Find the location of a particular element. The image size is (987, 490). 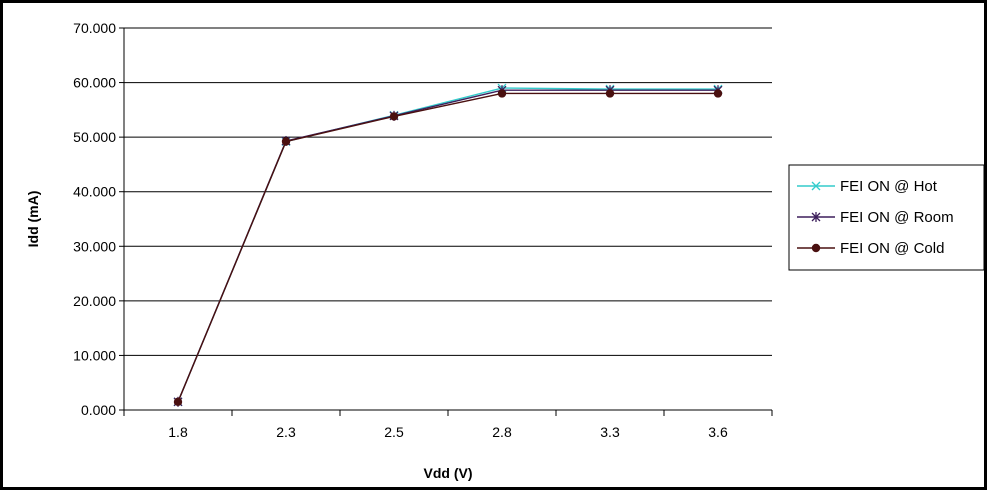

legend: FEI ON @ Hot FEI ON @ Room FEI ON @ Cold is located at coordinates (886, 217).